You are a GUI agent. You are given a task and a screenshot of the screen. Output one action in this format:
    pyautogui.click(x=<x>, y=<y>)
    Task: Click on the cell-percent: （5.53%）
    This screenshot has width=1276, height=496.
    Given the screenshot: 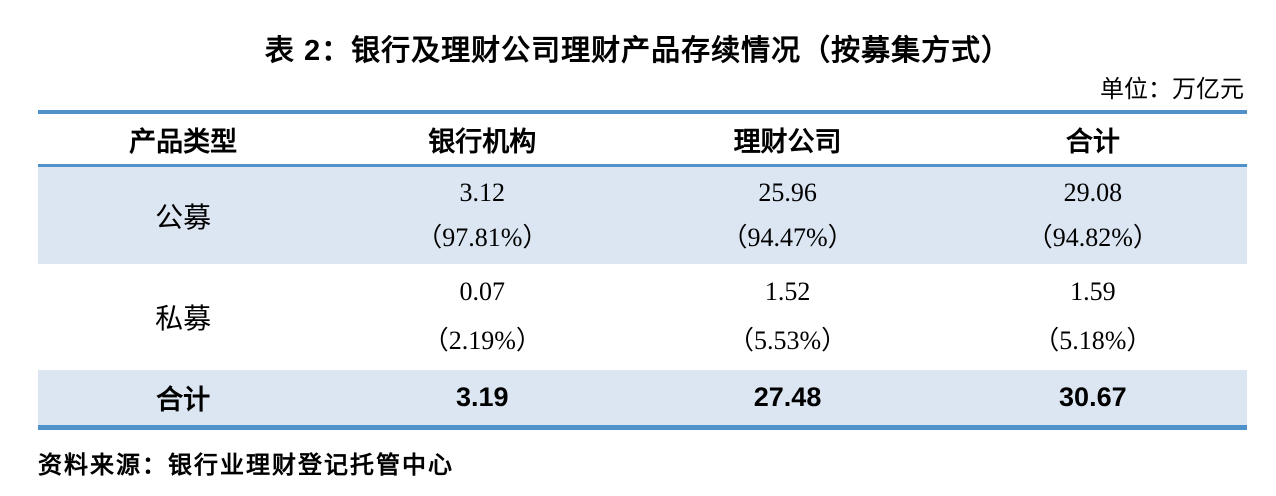 What is the action you would take?
    pyautogui.click(x=787, y=341)
    